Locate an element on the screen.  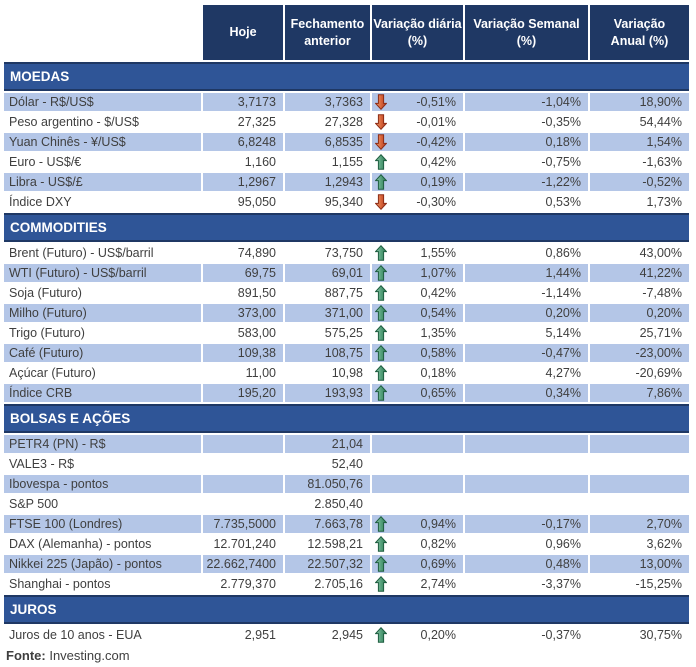
table-row: Euro - US$/€ 1,160 1,155 0,42% -0,75% -1,63% is located at coordinates (346, 162).